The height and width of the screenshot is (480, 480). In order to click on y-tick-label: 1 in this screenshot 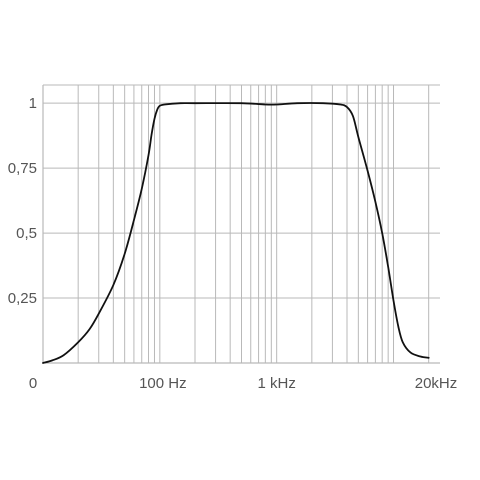, I will do `click(33, 103)`.